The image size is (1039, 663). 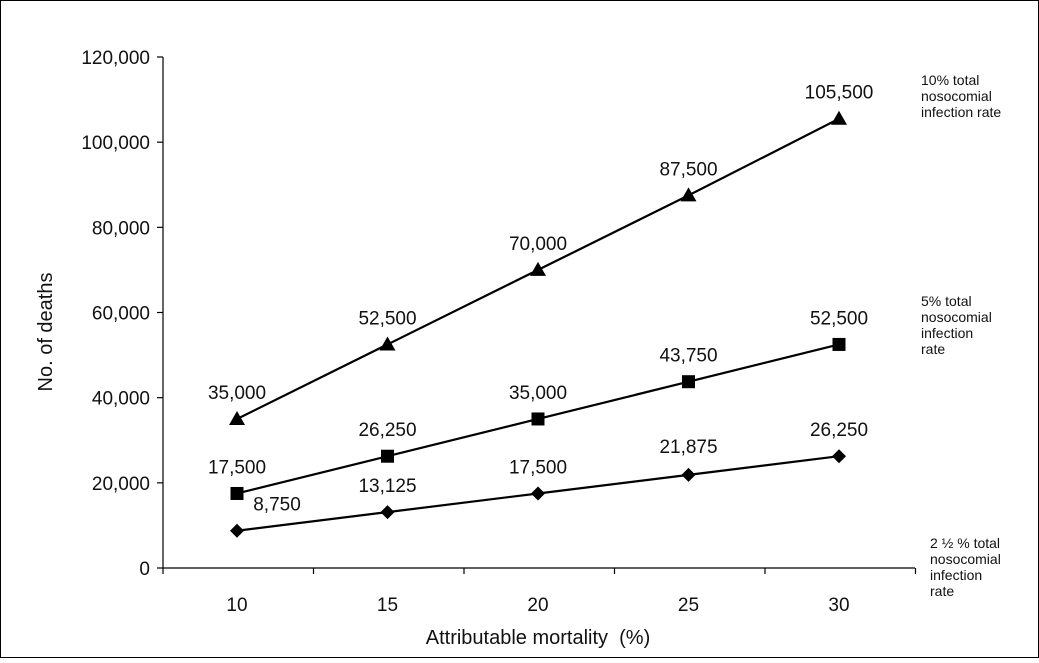 I want to click on y-tick-label: 20,000, so click(x=121, y=484).